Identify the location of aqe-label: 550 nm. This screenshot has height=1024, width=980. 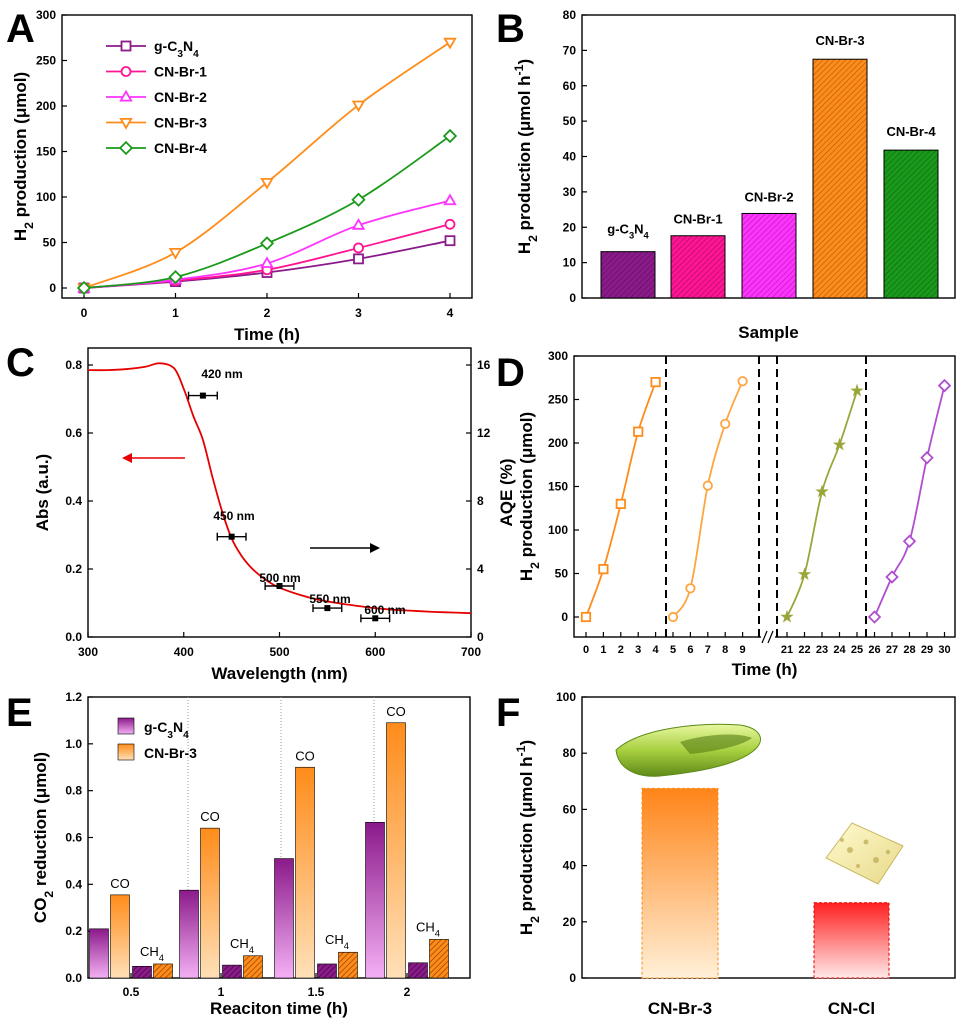
(329, 599).